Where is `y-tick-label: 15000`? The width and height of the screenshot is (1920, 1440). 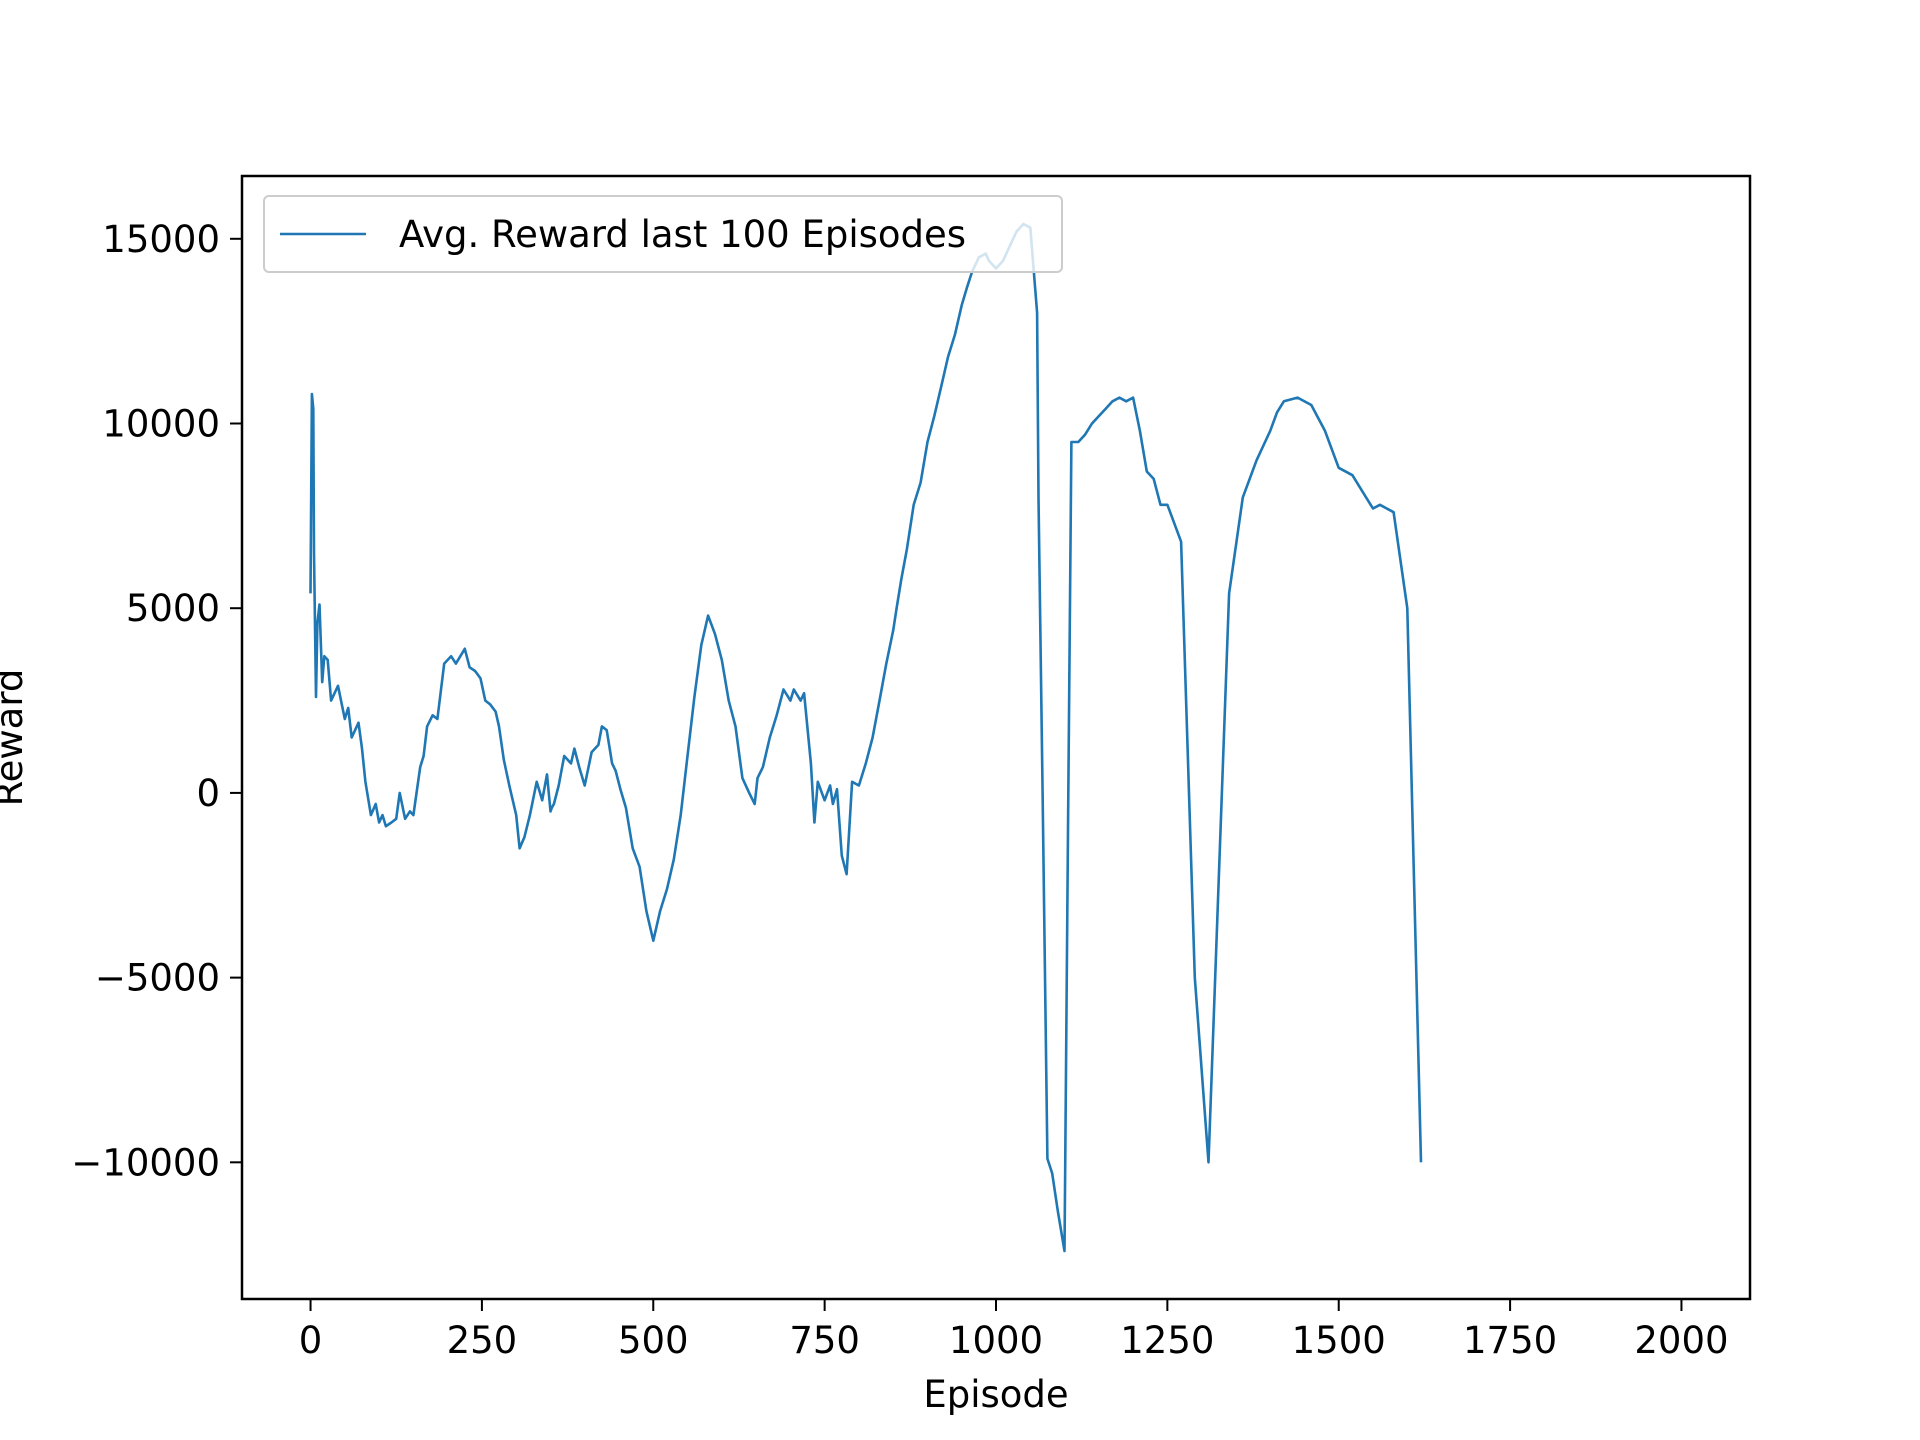 y-tick-label: 15000 is located at coordinates (161, 239).